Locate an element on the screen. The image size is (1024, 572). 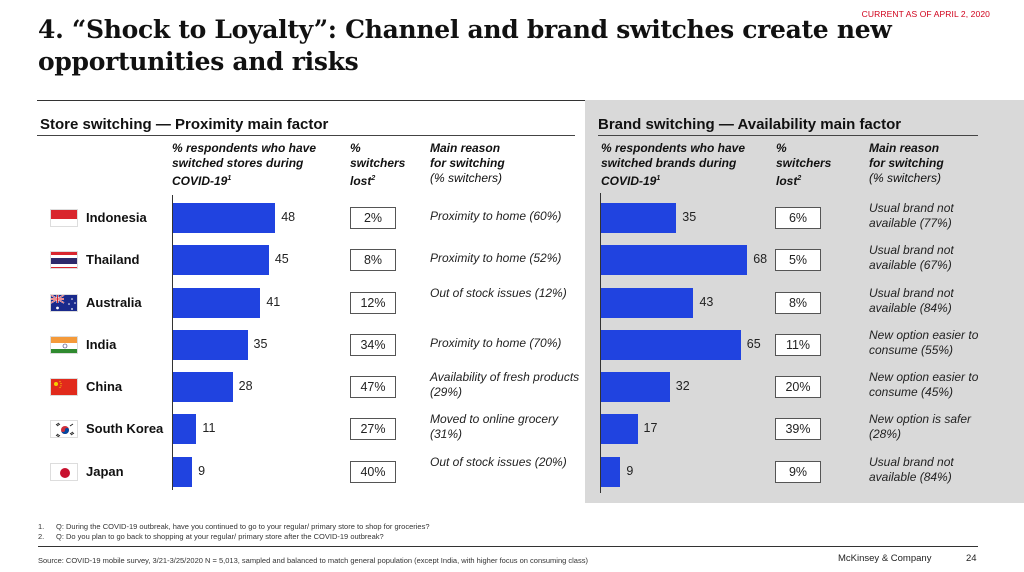
brand-bar-value-china: 32 is located at coordinates (682, 386).